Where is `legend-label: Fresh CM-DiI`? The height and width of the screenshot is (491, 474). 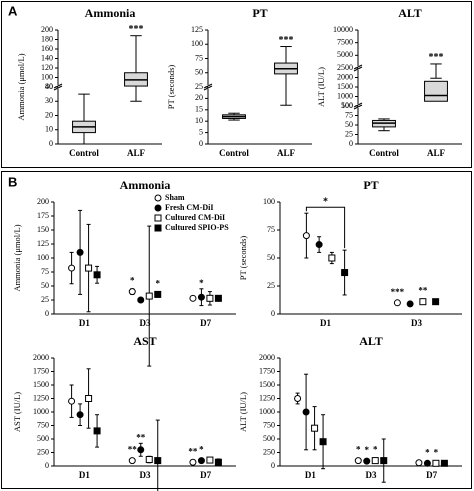 legend-label: Fresh CM-DiI is located at coordinates (189, 207).